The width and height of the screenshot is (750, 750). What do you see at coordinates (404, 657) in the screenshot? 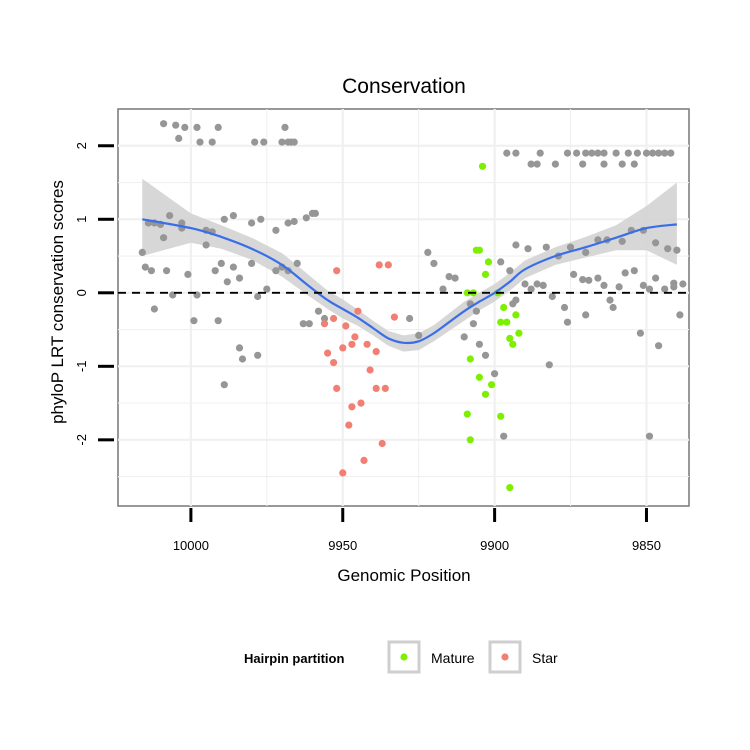
I see `legend-swatch-mature` at bounding box center [404, 657].